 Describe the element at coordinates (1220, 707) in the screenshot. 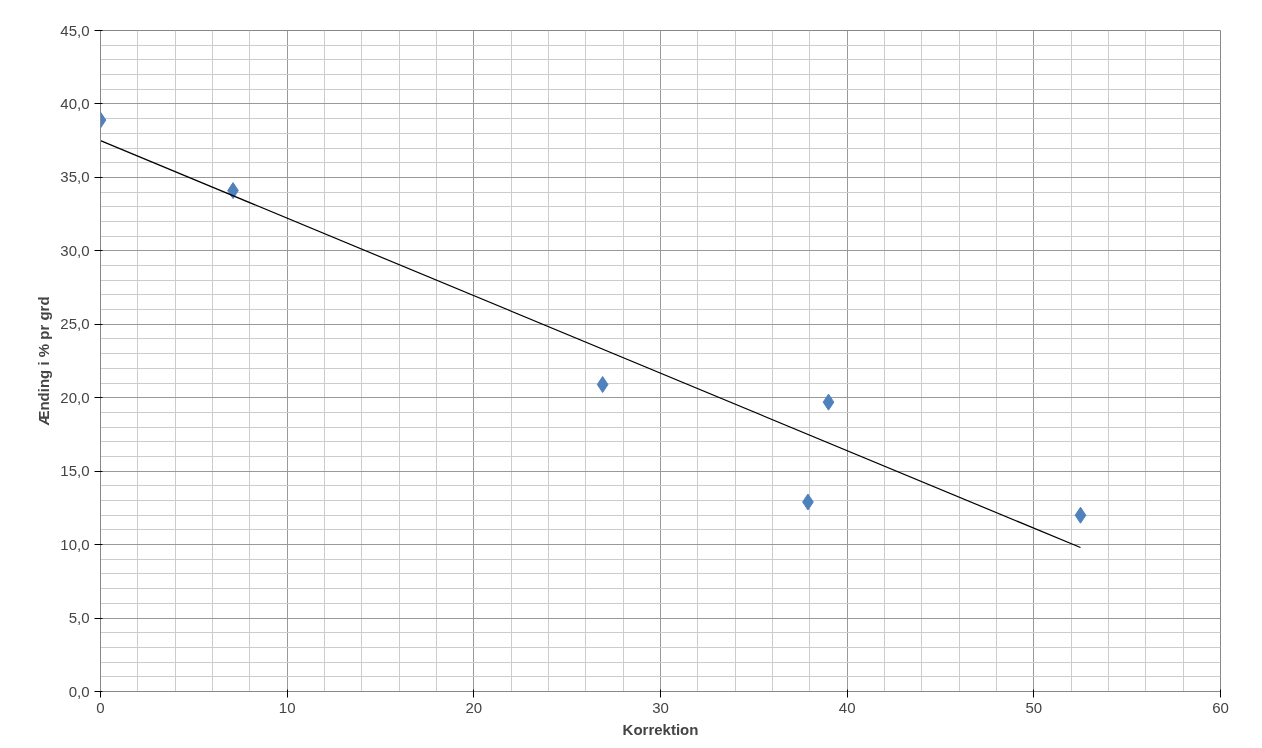

I see `x-tick-label: 60` at that location.